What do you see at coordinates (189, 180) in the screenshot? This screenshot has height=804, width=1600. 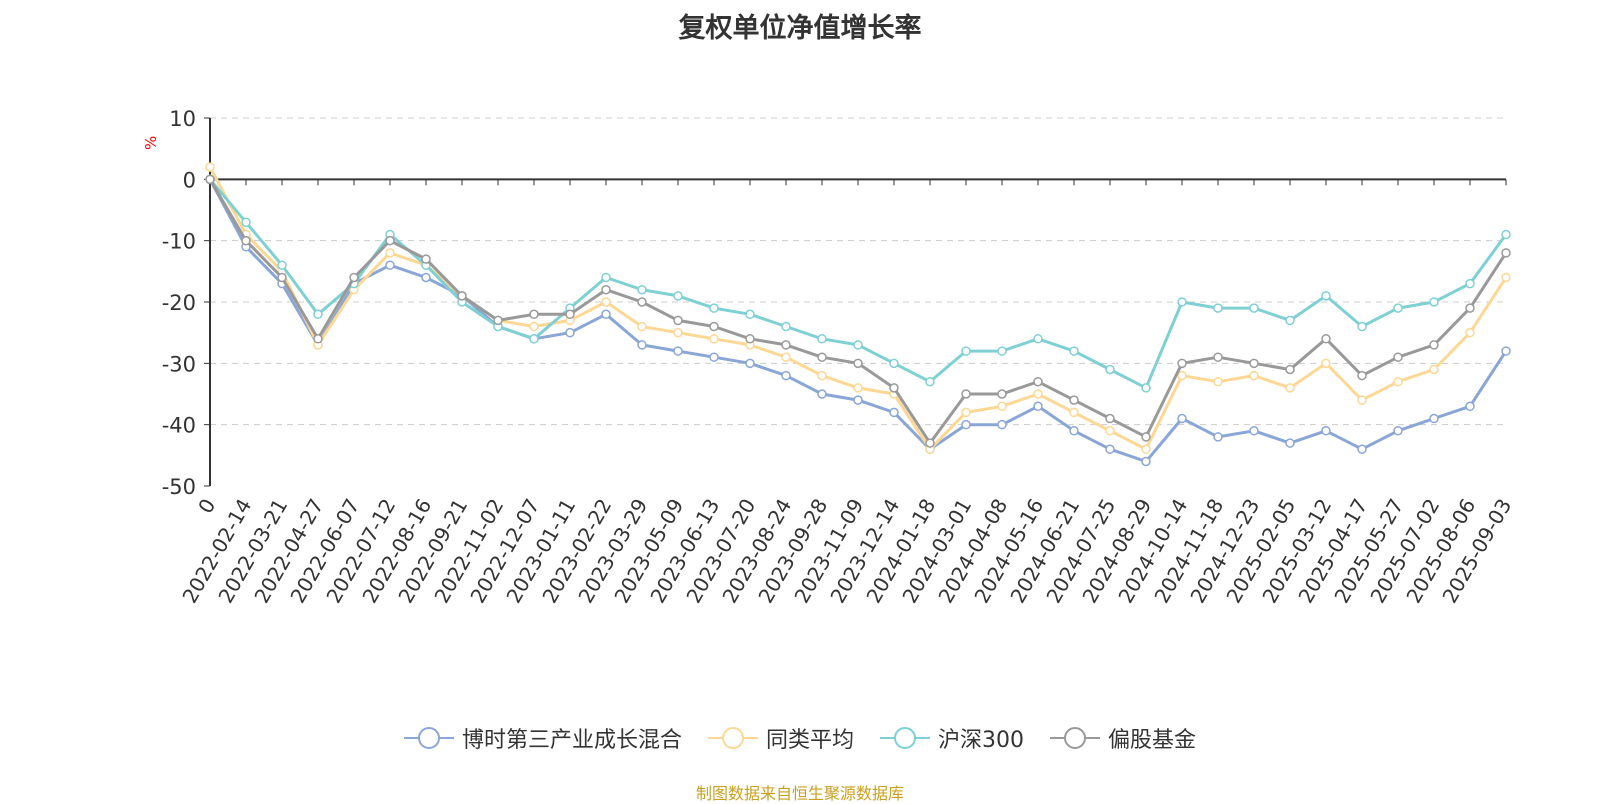 I see `y-tick-label: 0` at bounding box center [189, 180].